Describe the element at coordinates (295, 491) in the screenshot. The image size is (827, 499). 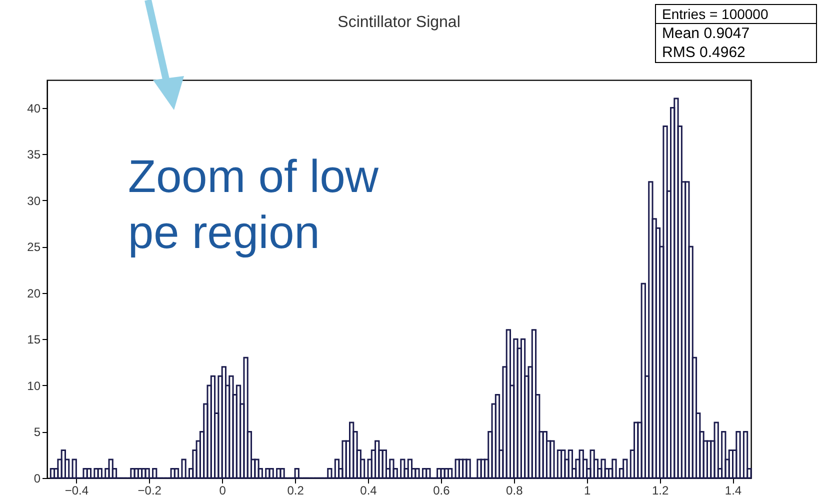
I see `x-tick-label: 0.2` at that location.